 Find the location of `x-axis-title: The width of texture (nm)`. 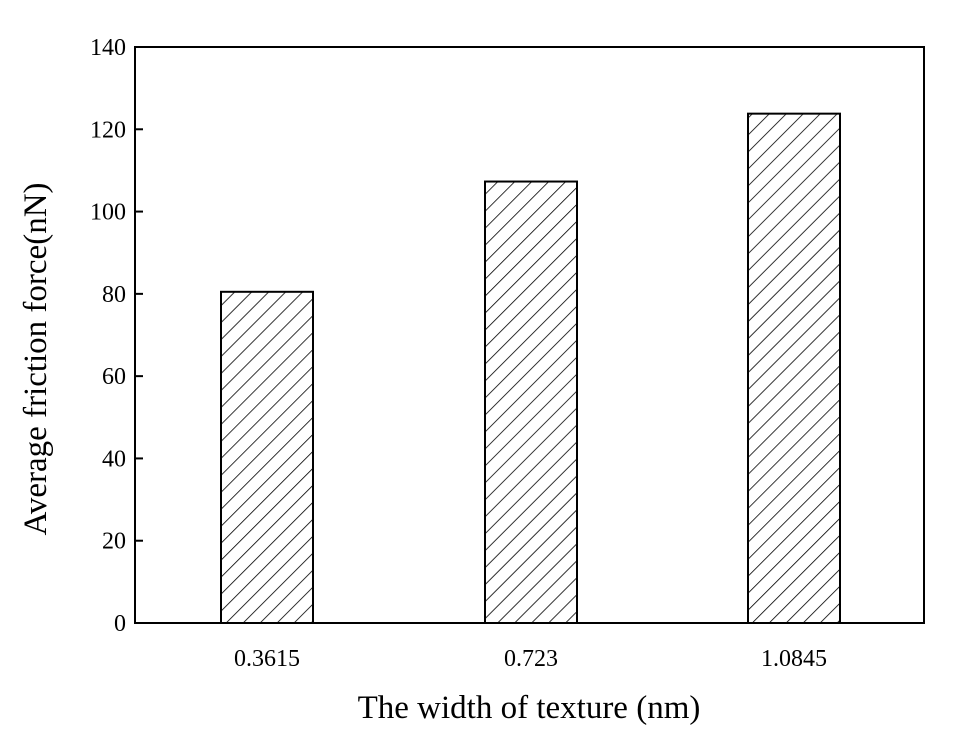

x-axis-title: The width of texture (nm) is located at coordinates (529, 708).